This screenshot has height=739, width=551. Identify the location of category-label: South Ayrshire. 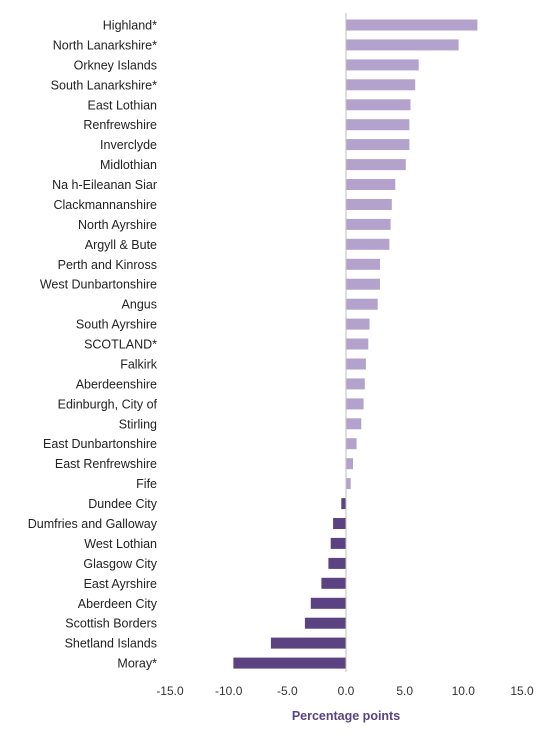
(116, 325).